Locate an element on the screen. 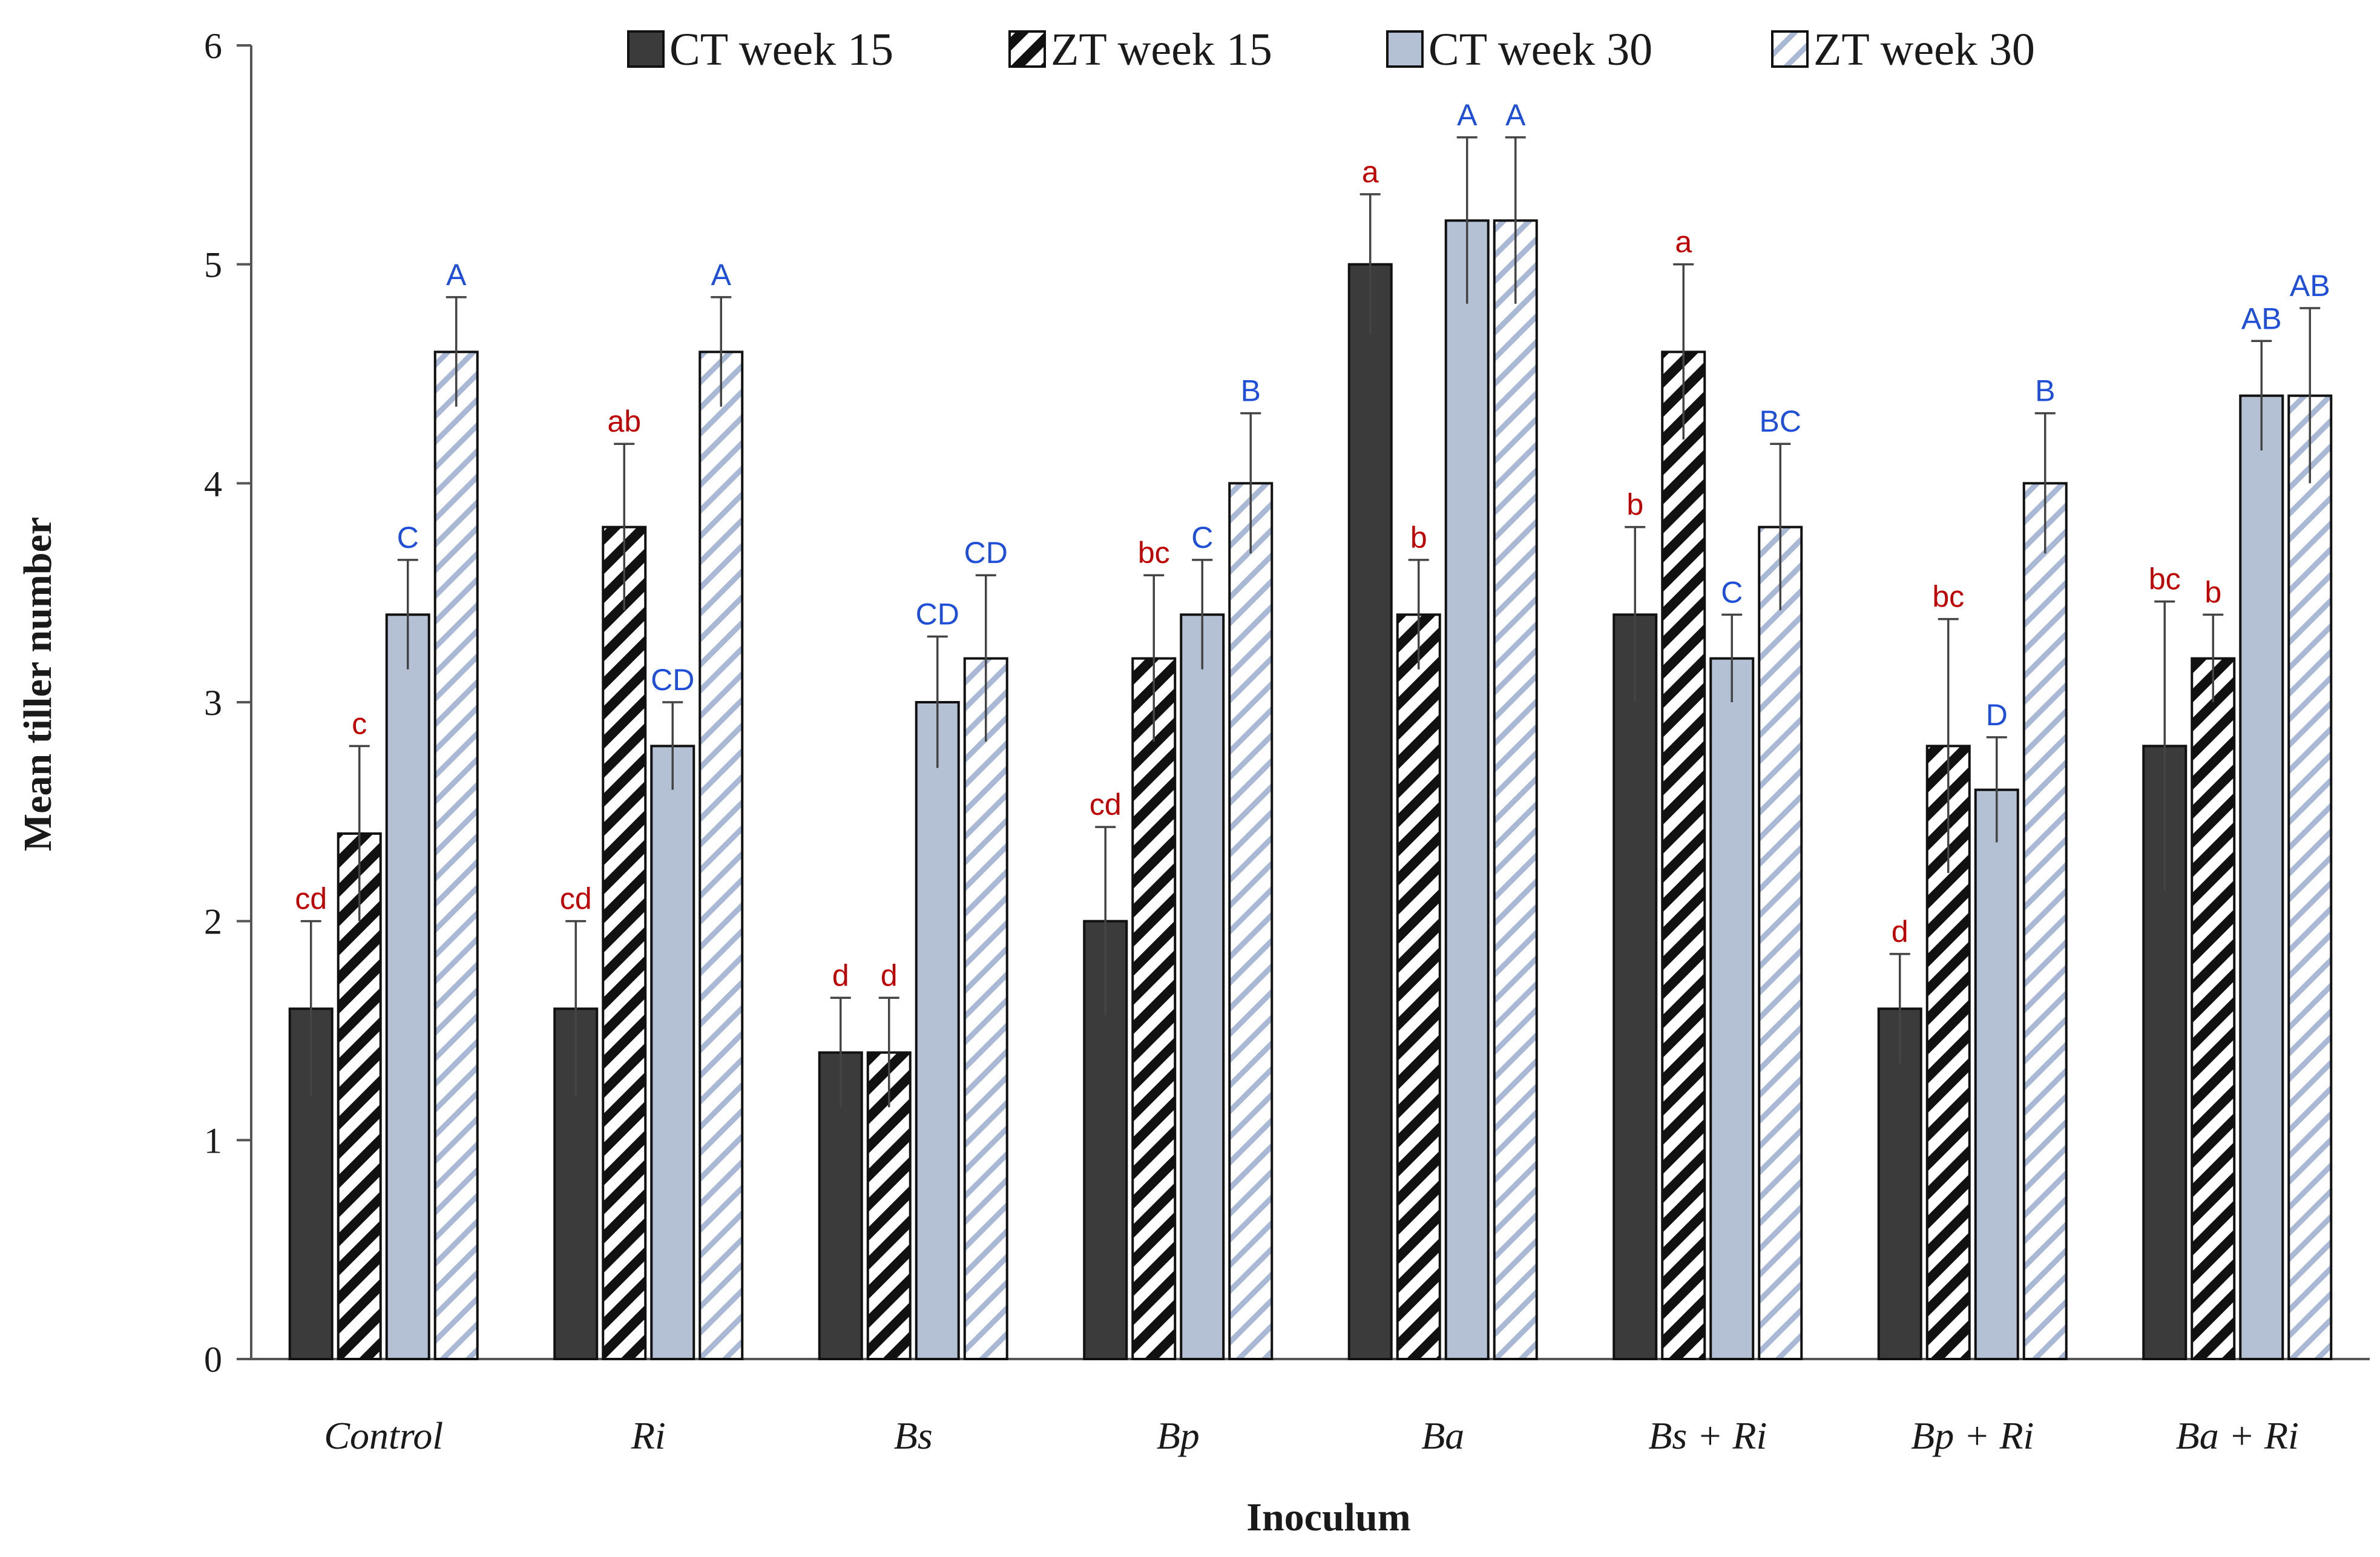  significance-letter: D is located at coordinates (1997, 715).